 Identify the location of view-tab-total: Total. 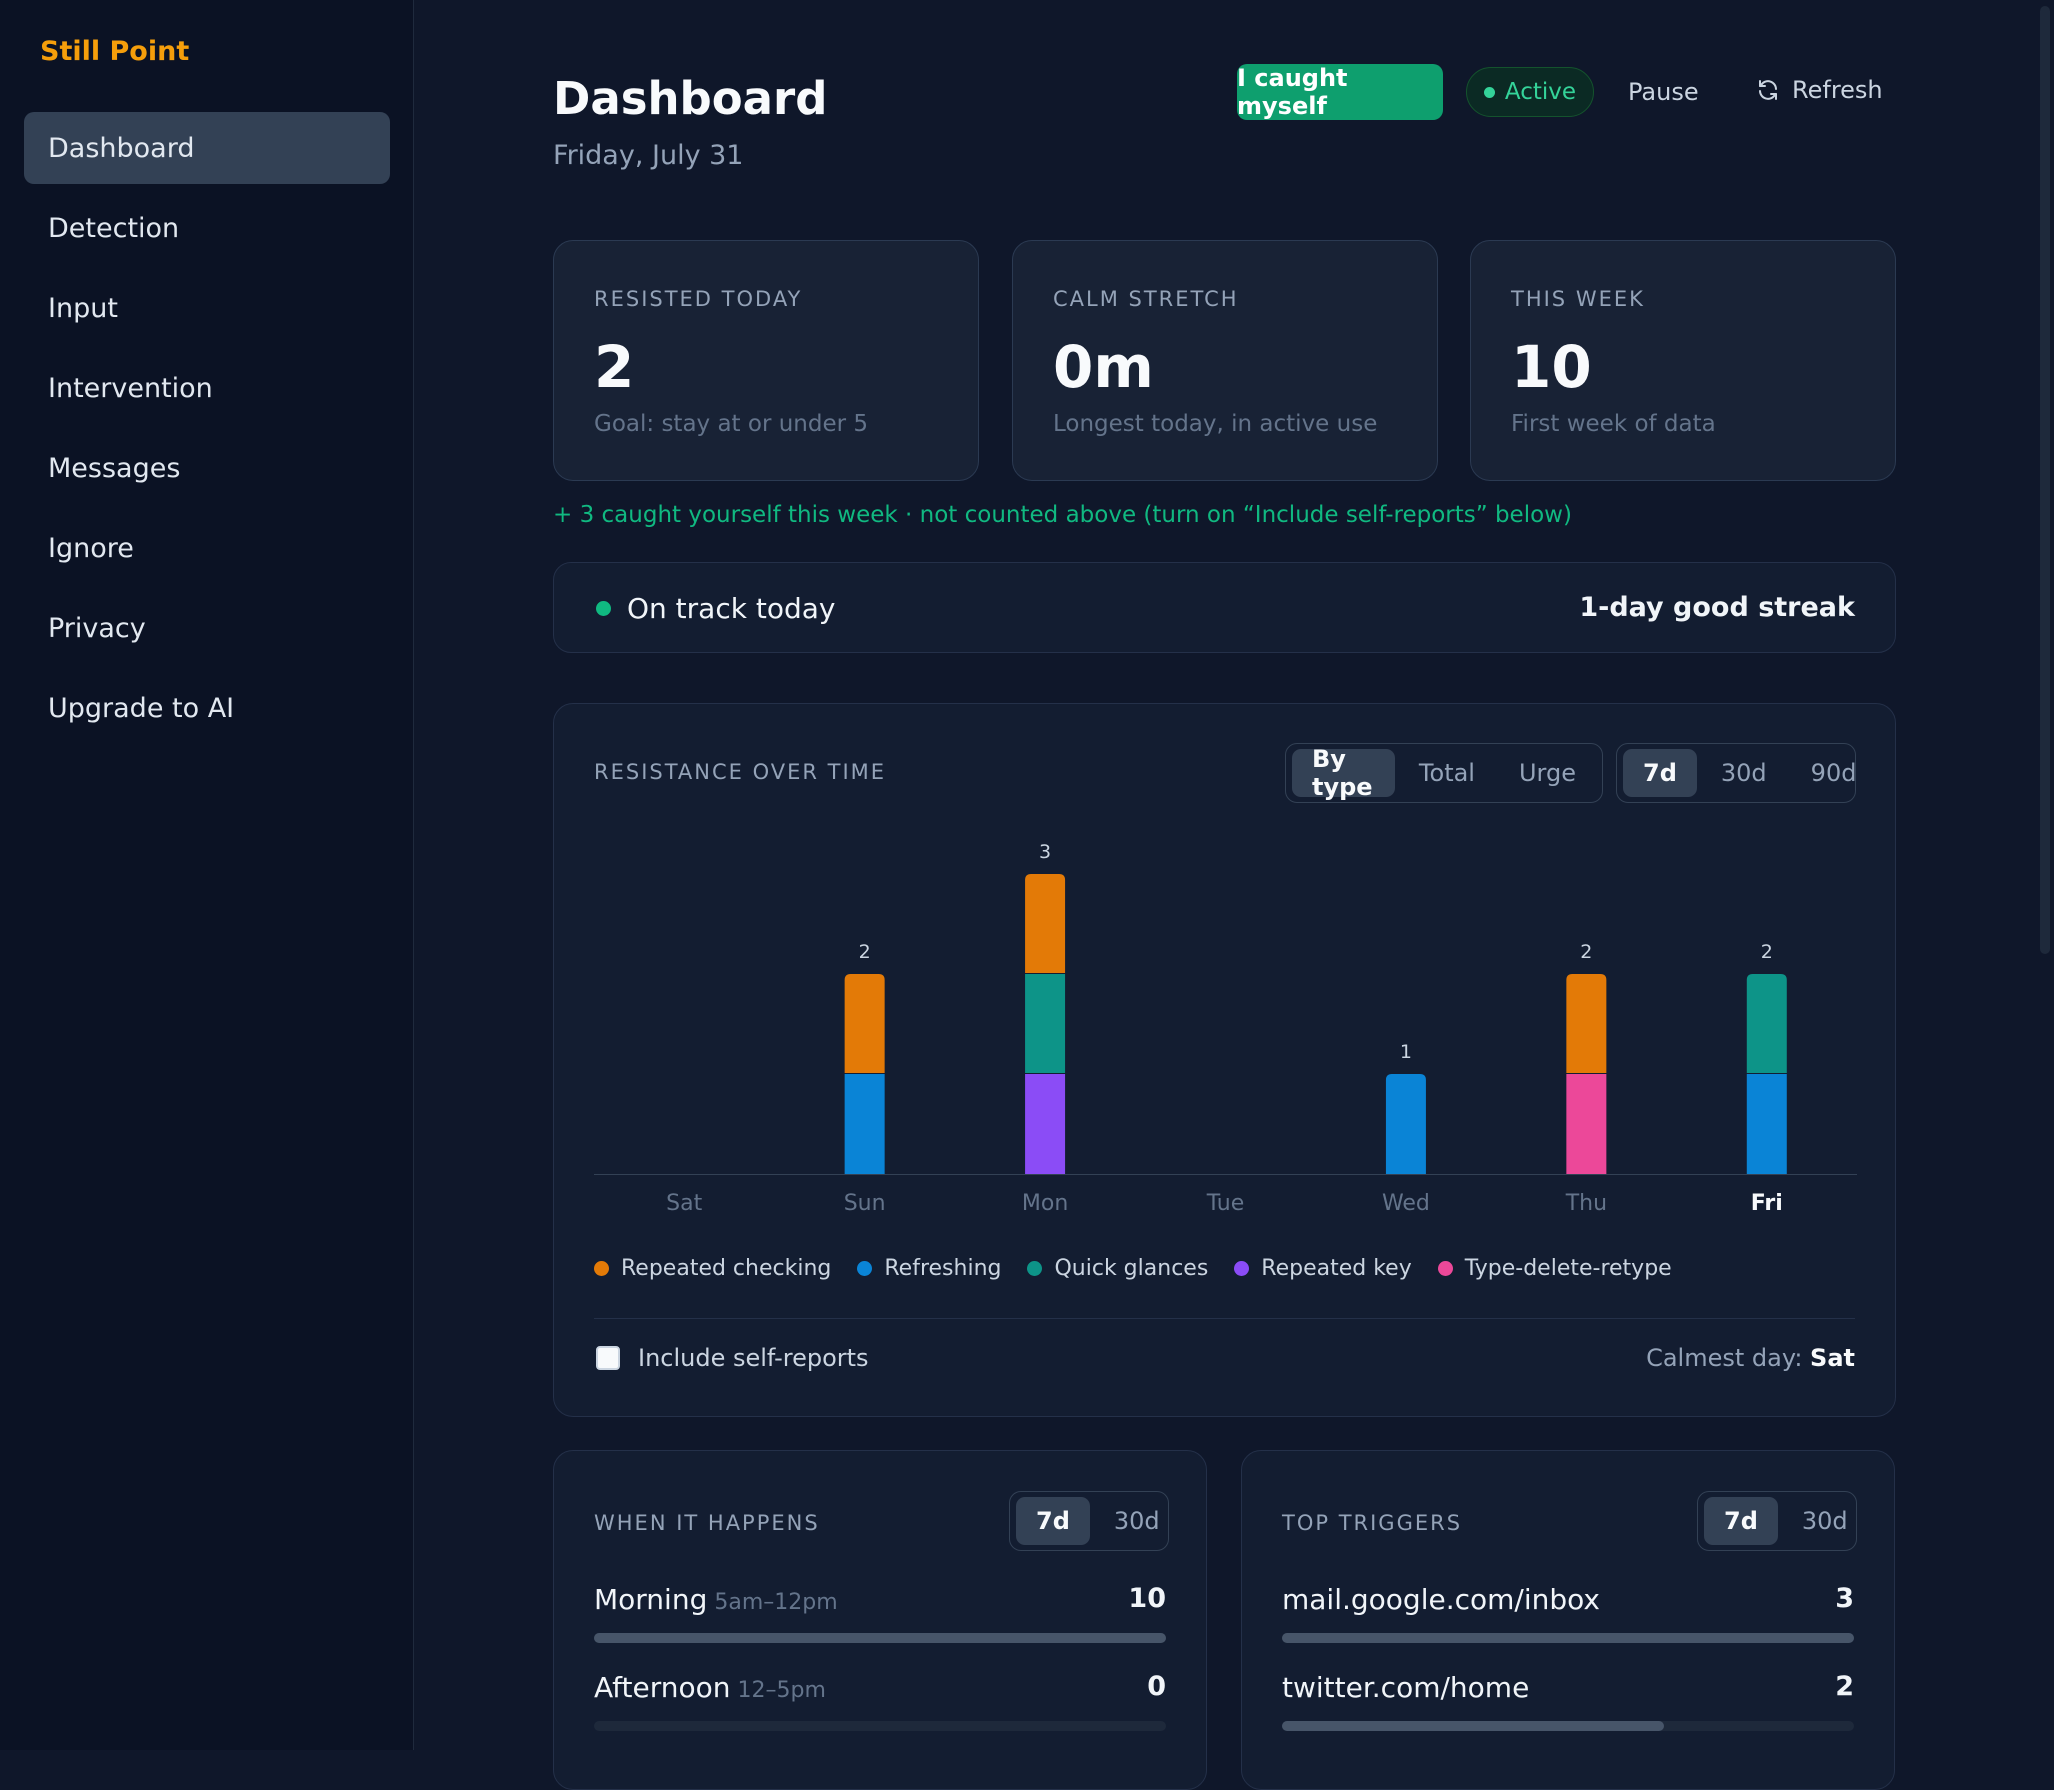
(1446, 773).